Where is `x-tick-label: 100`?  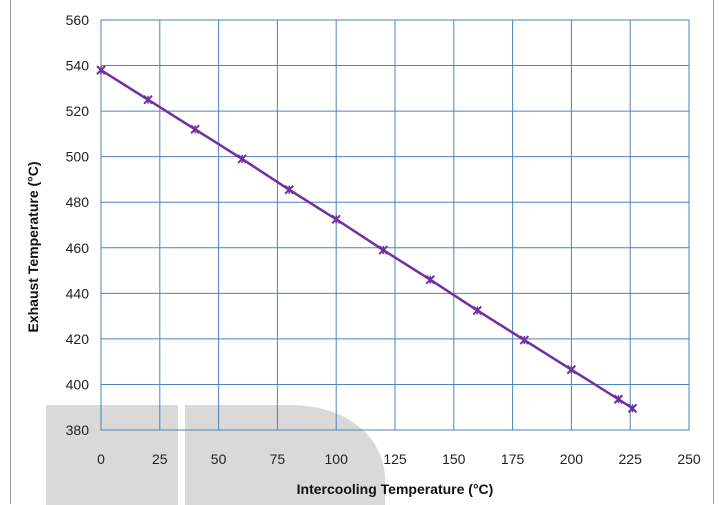
x-tick-label: 100 is located at coordinates (337, 459).